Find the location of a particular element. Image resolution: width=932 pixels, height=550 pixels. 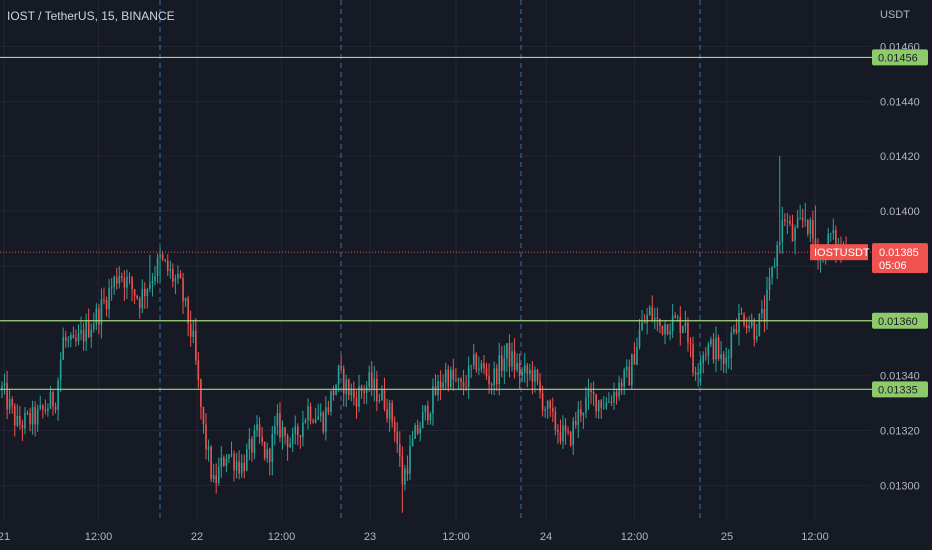

x-axis: 21 12:00 22 12:00 23 12:00 24 12:00 25 12:00 is located at coordinates (414, 537).